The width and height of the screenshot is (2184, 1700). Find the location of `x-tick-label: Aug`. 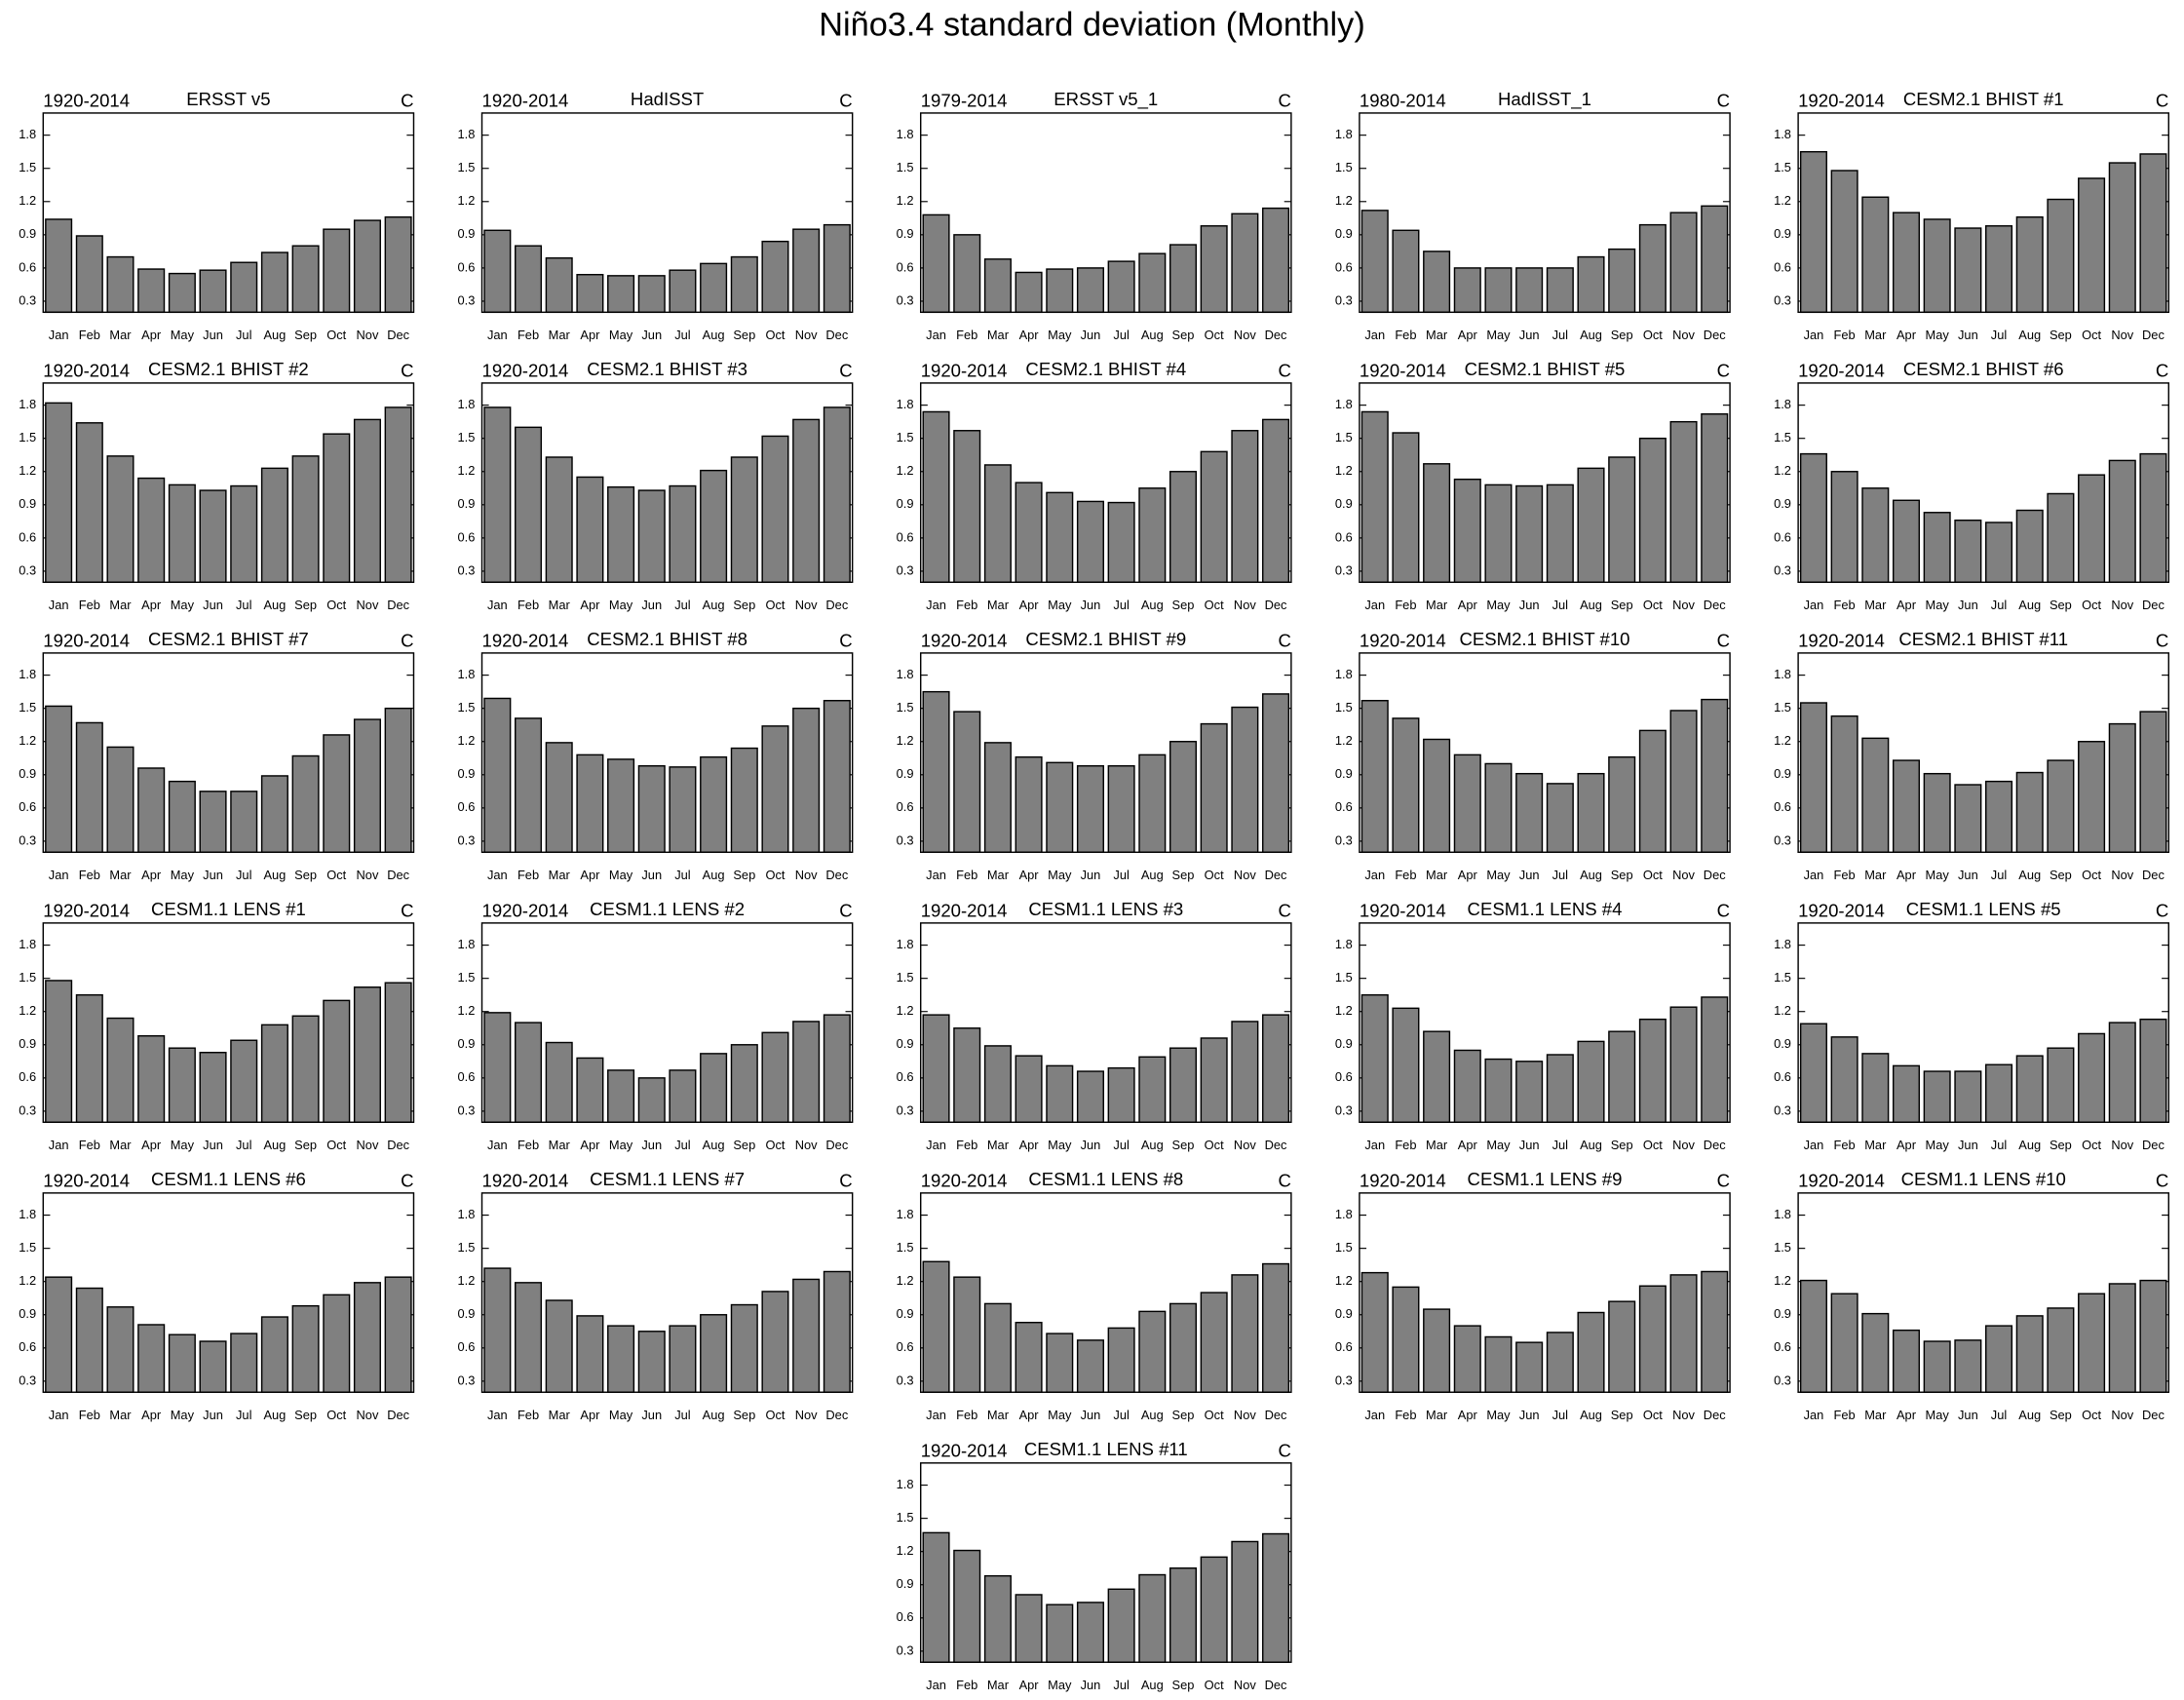

x-tick-label: Aug is located at coordinates (1152, 605).